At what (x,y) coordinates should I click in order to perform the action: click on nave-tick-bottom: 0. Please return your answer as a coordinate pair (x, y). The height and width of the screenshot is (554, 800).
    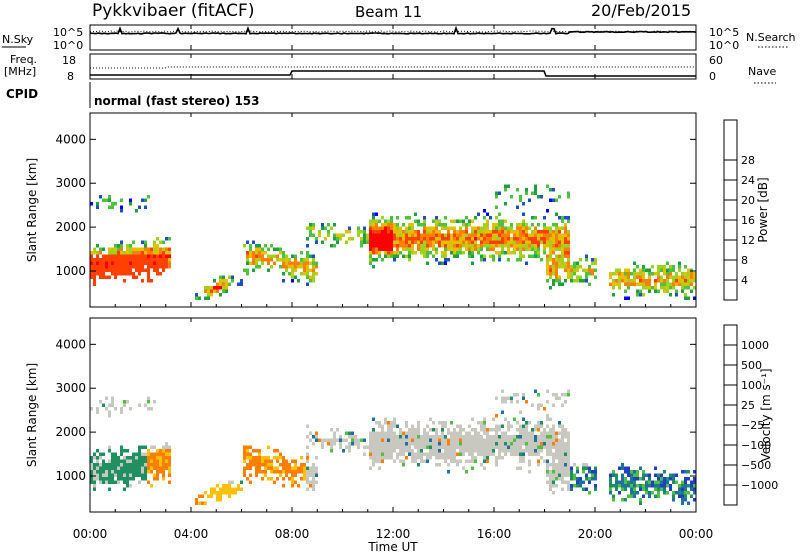
    Looking at the image, I should click on (712, 76).